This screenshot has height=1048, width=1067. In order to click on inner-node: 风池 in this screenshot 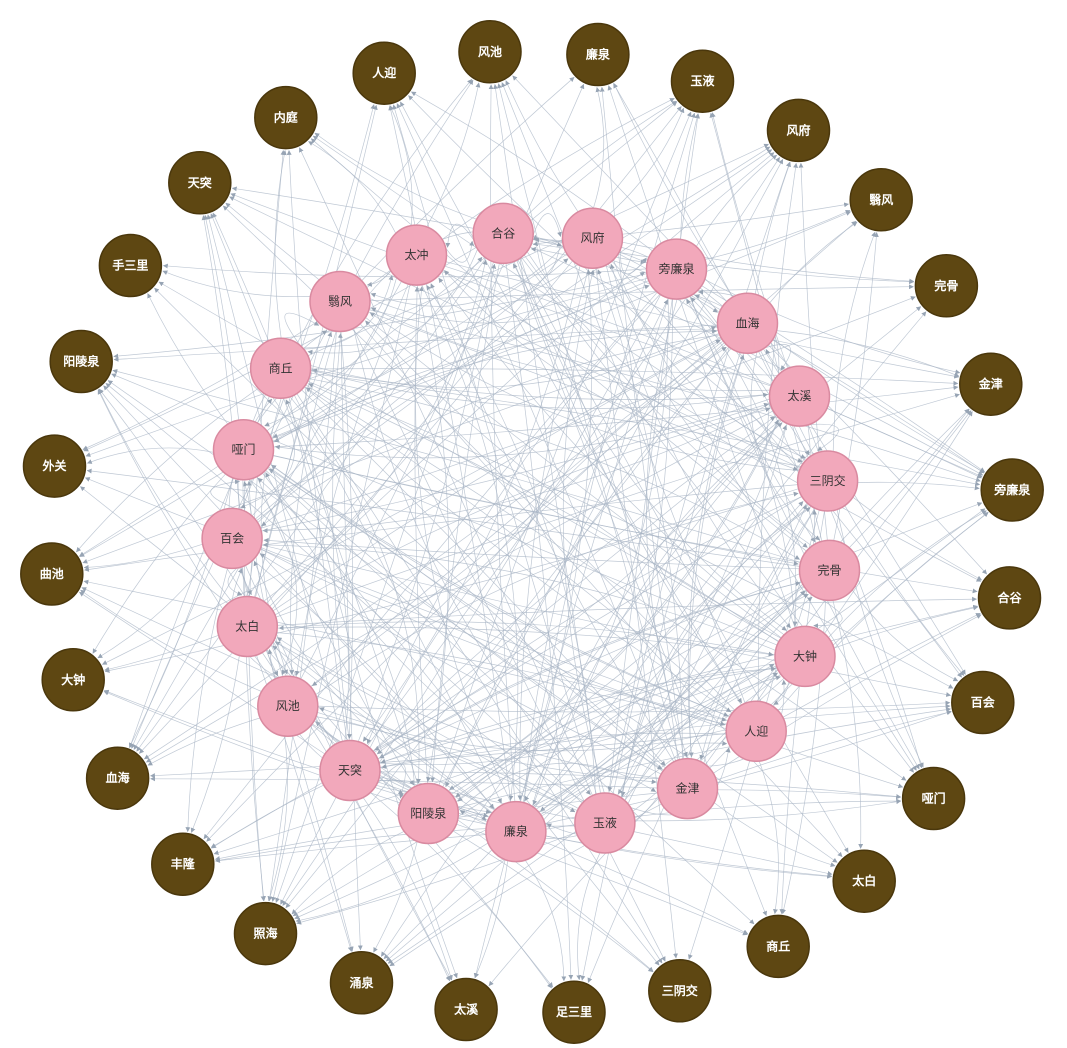, I will do `click(288, 706)`.